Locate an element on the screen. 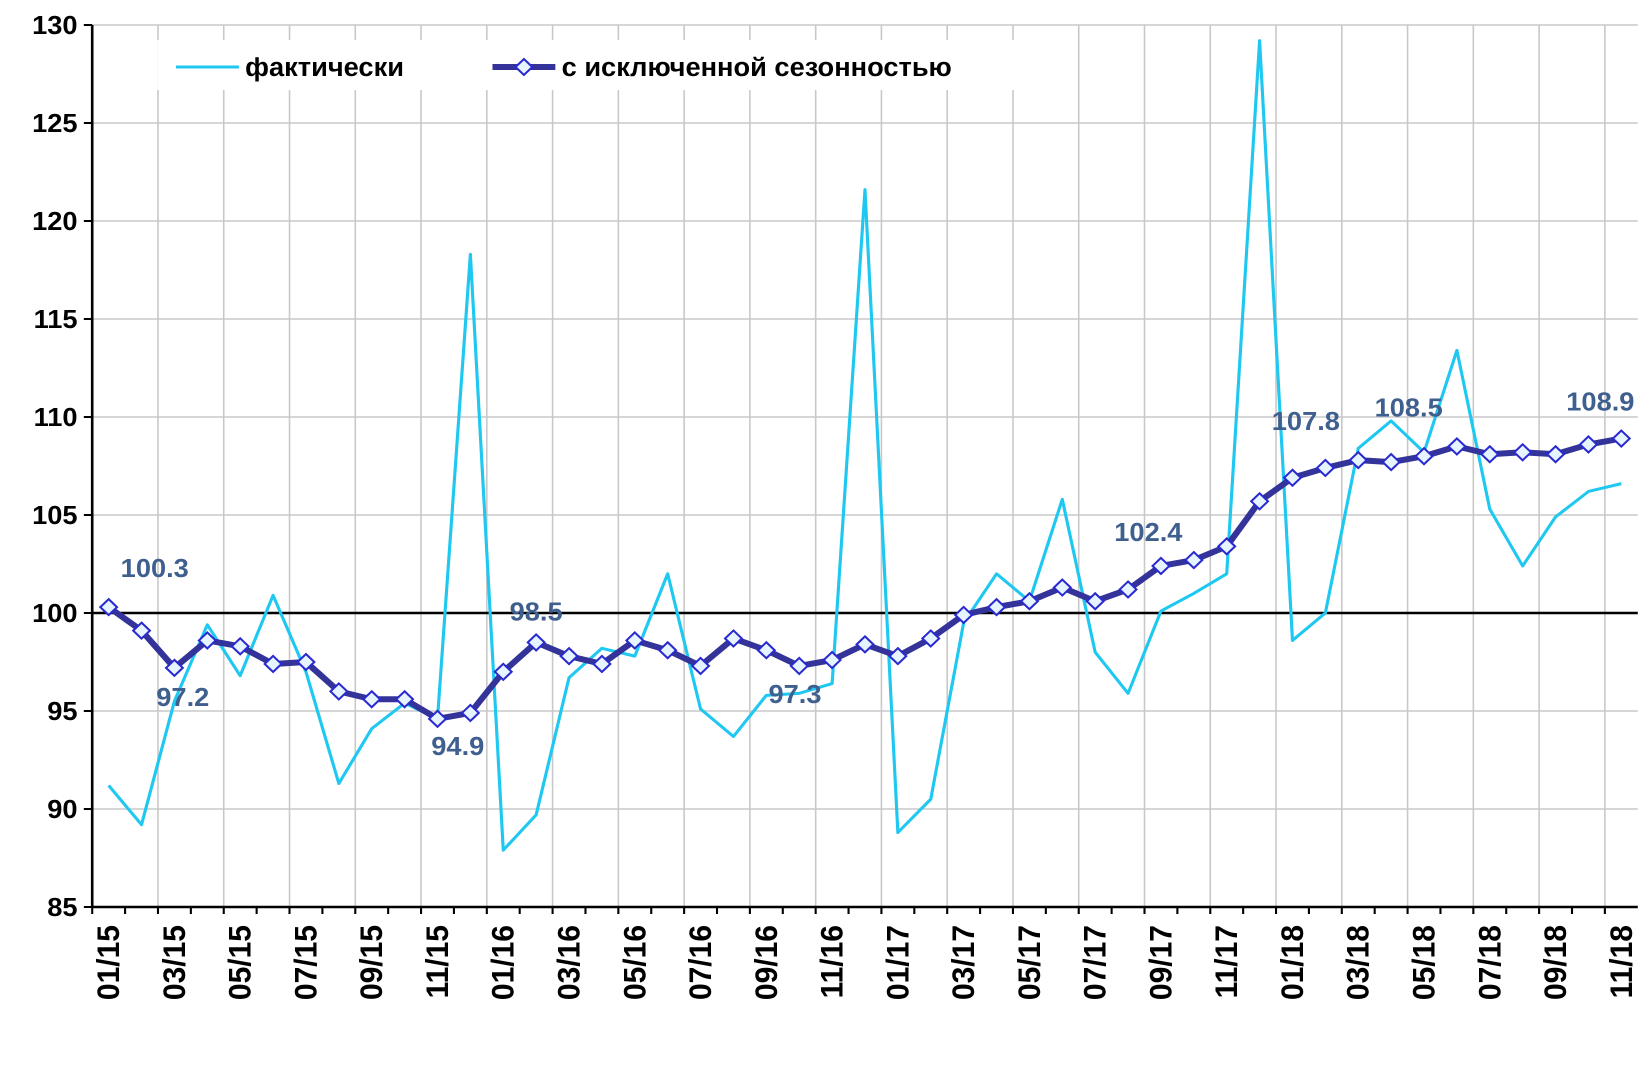  data-label: 94.9 is located at coordinates (457, 746).